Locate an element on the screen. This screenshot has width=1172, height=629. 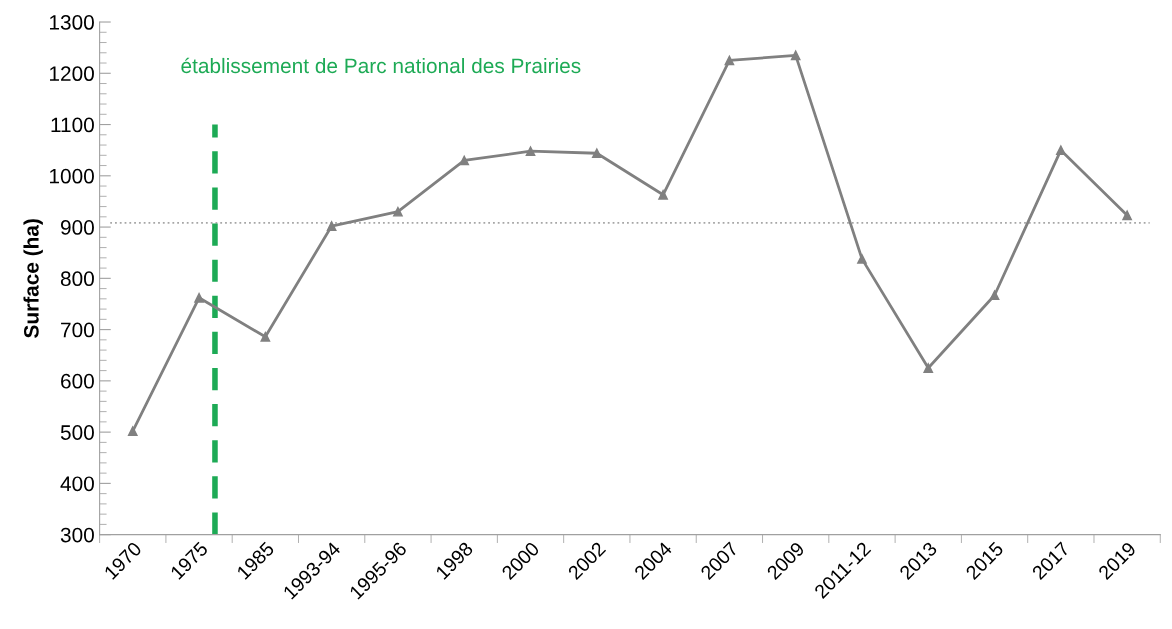
y-tick-label: 600 is located at coordinates (77, 381).